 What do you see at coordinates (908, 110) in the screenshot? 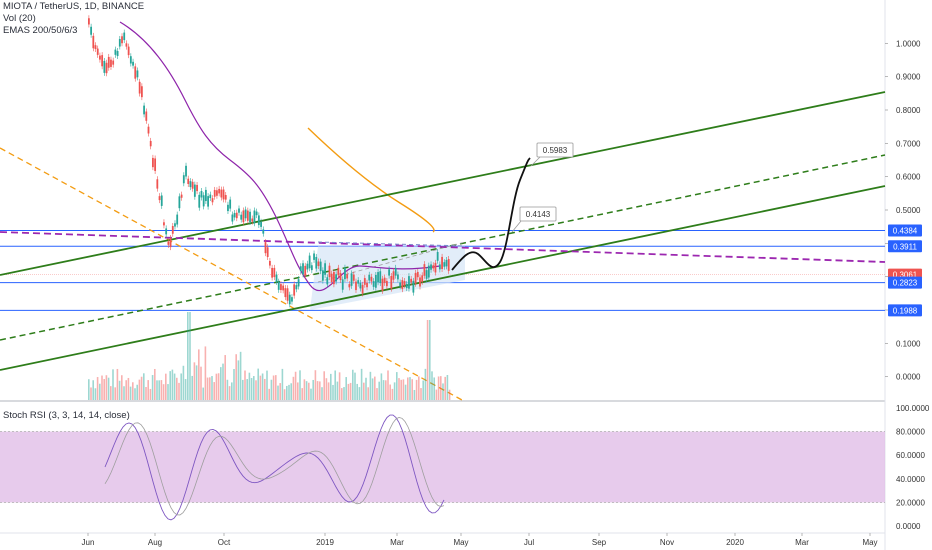
I see `y-tick-label: 0.8000` at bounding box center [908, 110].